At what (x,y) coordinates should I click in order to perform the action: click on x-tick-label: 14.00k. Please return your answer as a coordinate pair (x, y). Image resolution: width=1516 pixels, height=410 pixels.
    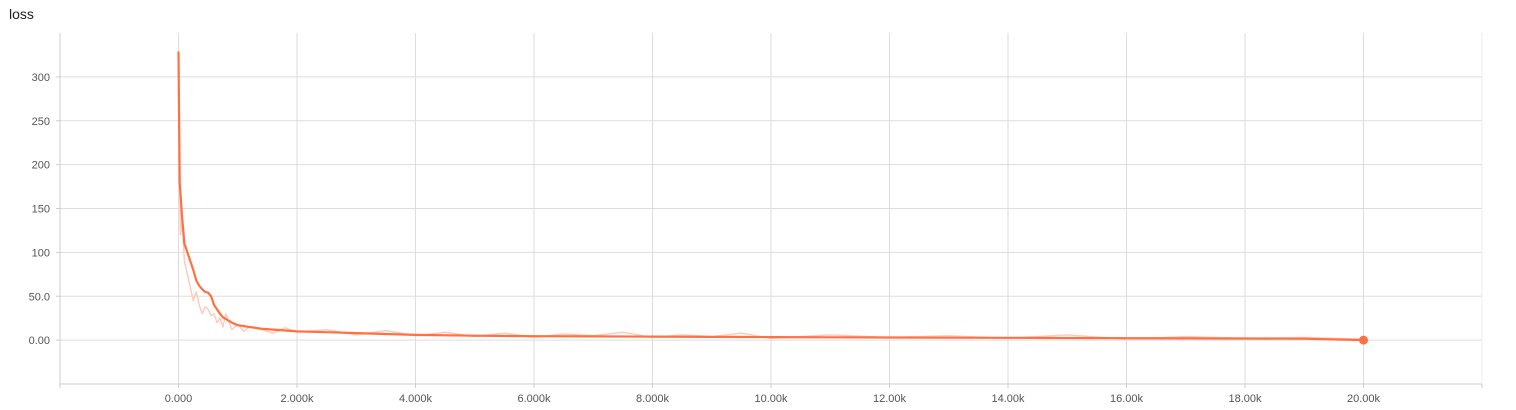
    Looking at the image, I should click on (1008, 399).